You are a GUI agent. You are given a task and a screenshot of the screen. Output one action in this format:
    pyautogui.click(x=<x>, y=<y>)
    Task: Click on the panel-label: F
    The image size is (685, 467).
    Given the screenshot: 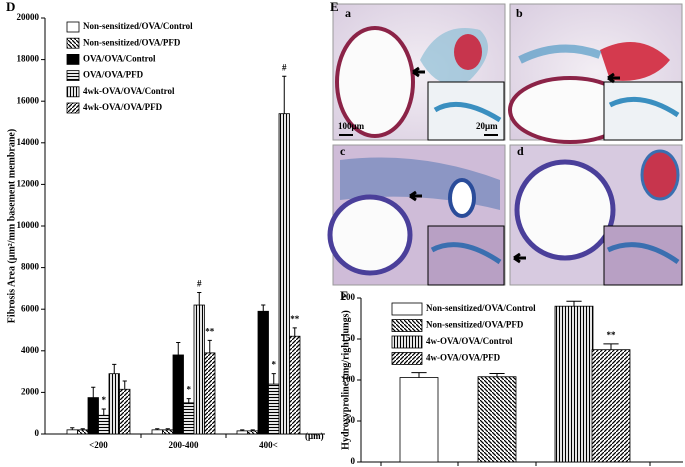 What is the action you would take?
    pyautogui.click(x=344, y=295)
    